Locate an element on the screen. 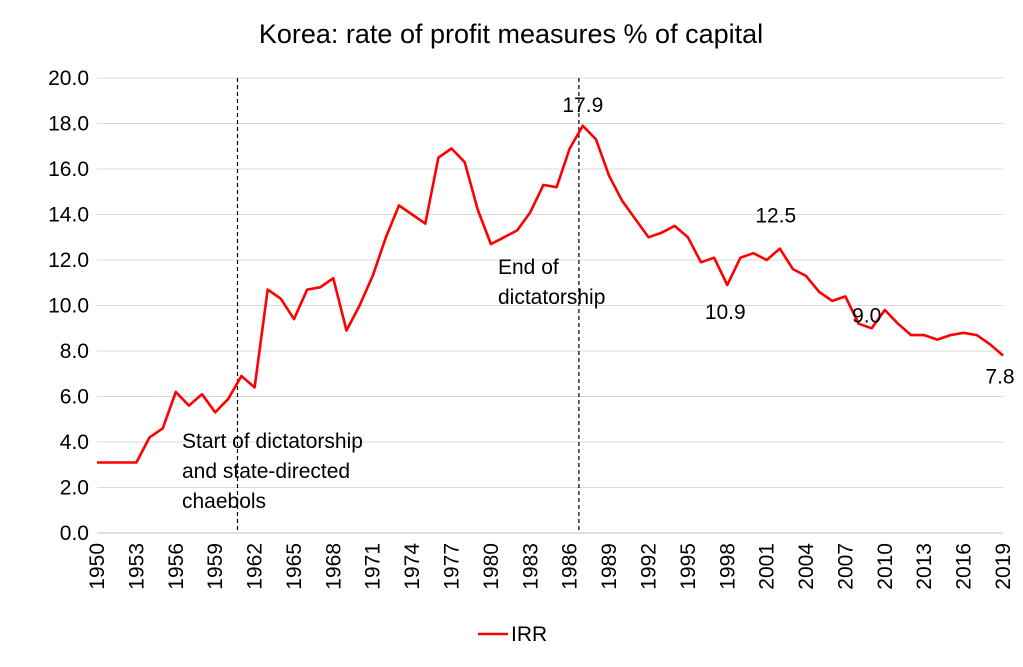  x-tick-label: 1977 is located at coordinates (452, 566).